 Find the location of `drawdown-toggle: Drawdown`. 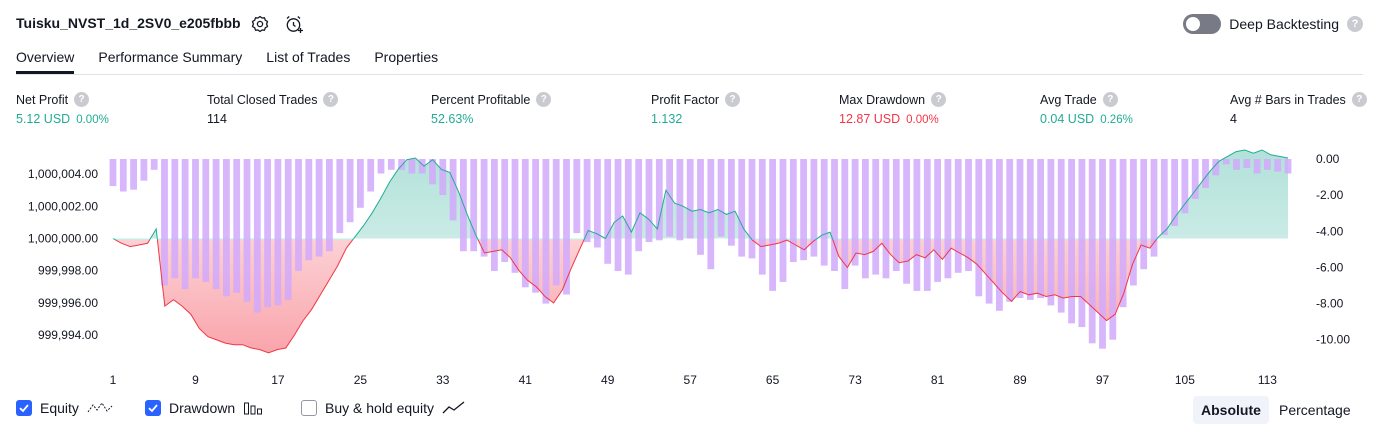

drawdown-toggle: Drawdown is located at coordinates (204, 408).